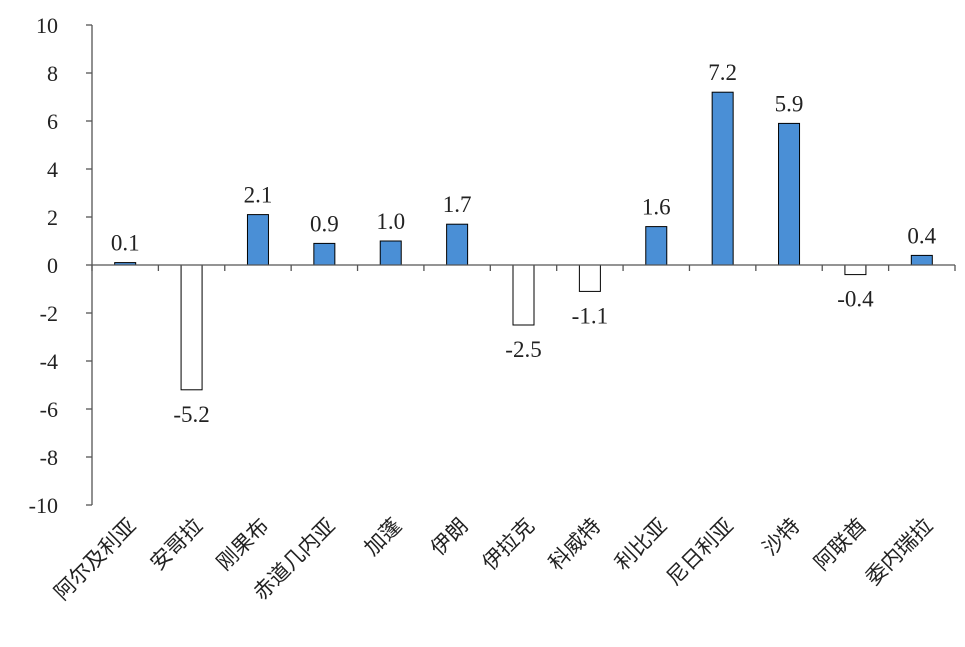 Image resolution: width=965 pixels, height=647 pixels. I want to click on category-label: 委内瑞拉, so click(899, 552).